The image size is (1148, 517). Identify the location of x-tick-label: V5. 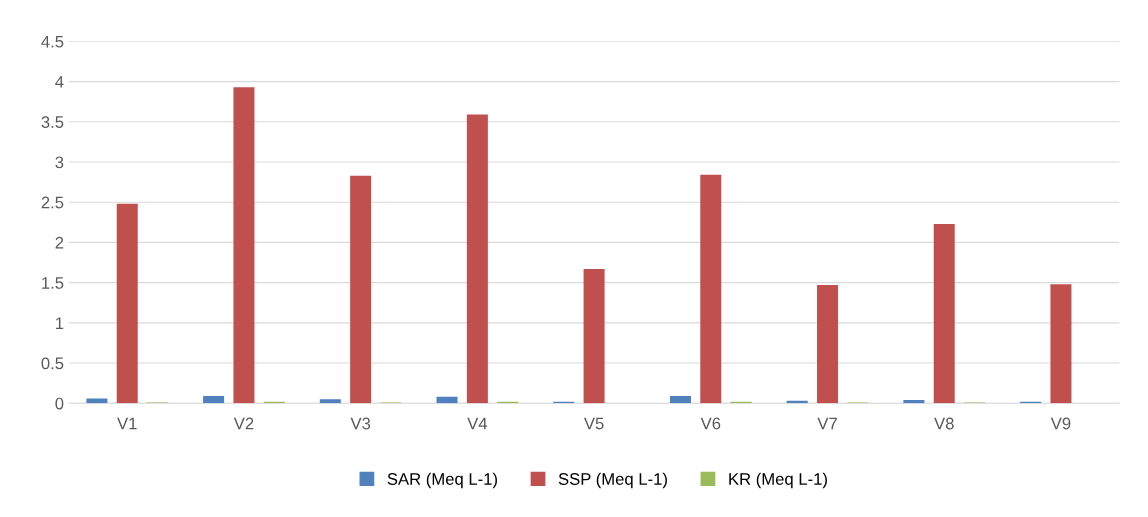
(593, 423).